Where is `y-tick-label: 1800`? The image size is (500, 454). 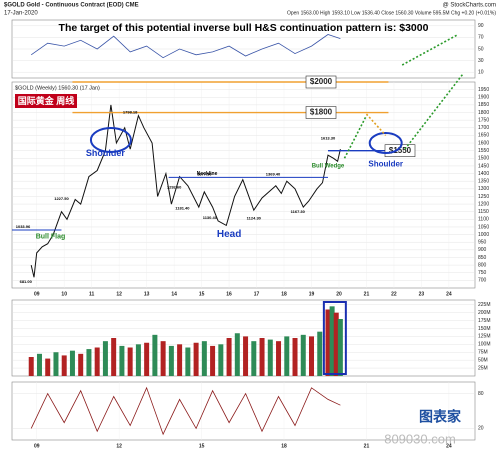 y-tick-label: 1800 is located at coordinates (483, 113).